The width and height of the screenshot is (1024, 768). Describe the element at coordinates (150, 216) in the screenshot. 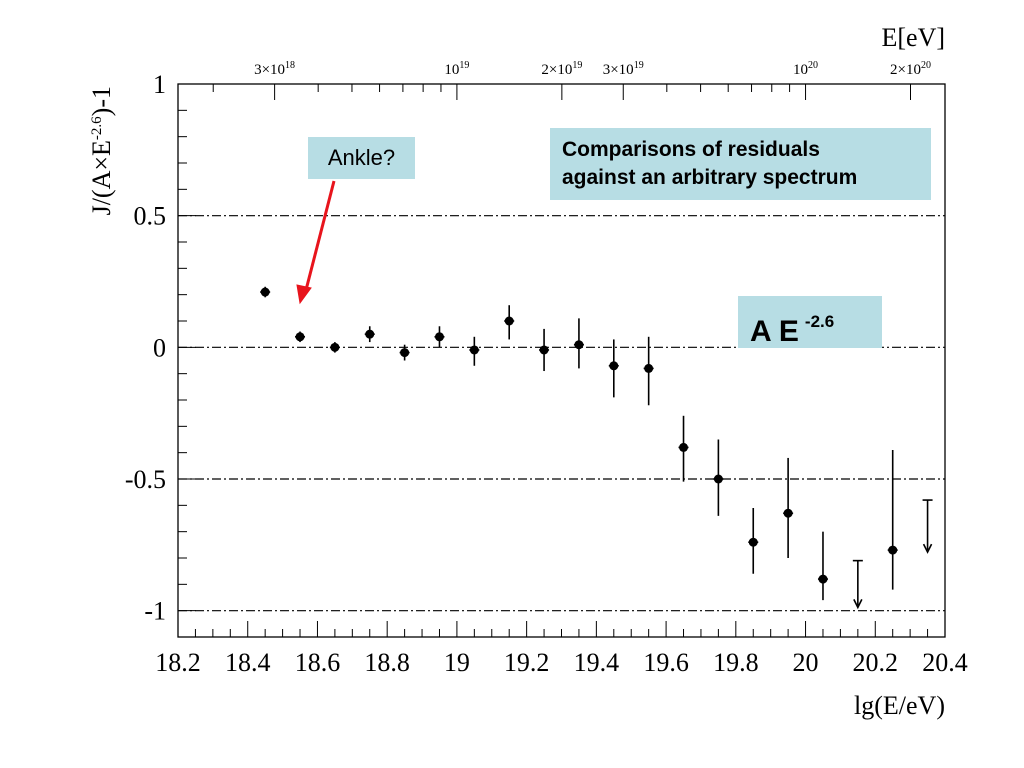

I see `y-tick-label: 0.5` at that location.